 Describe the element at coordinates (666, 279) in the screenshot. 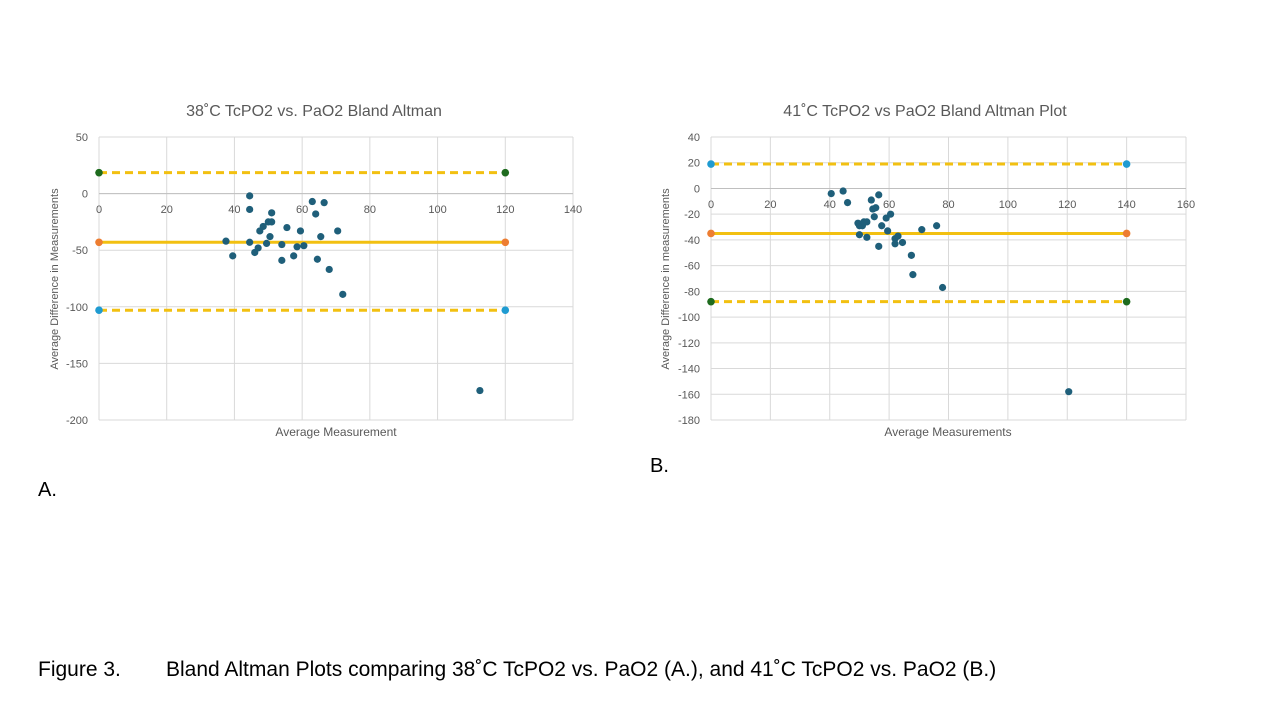

I see `chart-b-ylabel: Average Difference in measurements` at that location.